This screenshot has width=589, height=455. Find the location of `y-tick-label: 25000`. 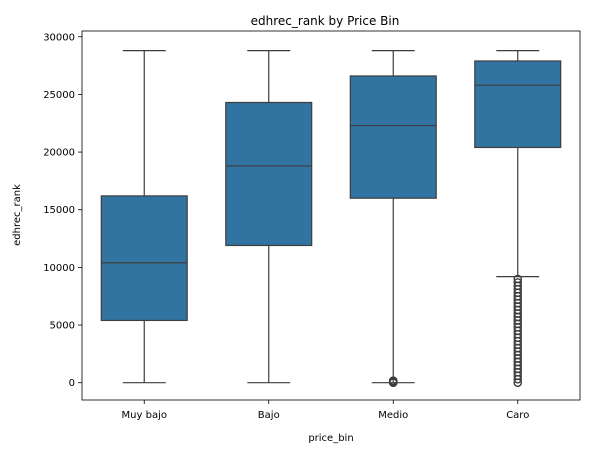

y-tick-label: 25000 is located at coordinates (59, 95).